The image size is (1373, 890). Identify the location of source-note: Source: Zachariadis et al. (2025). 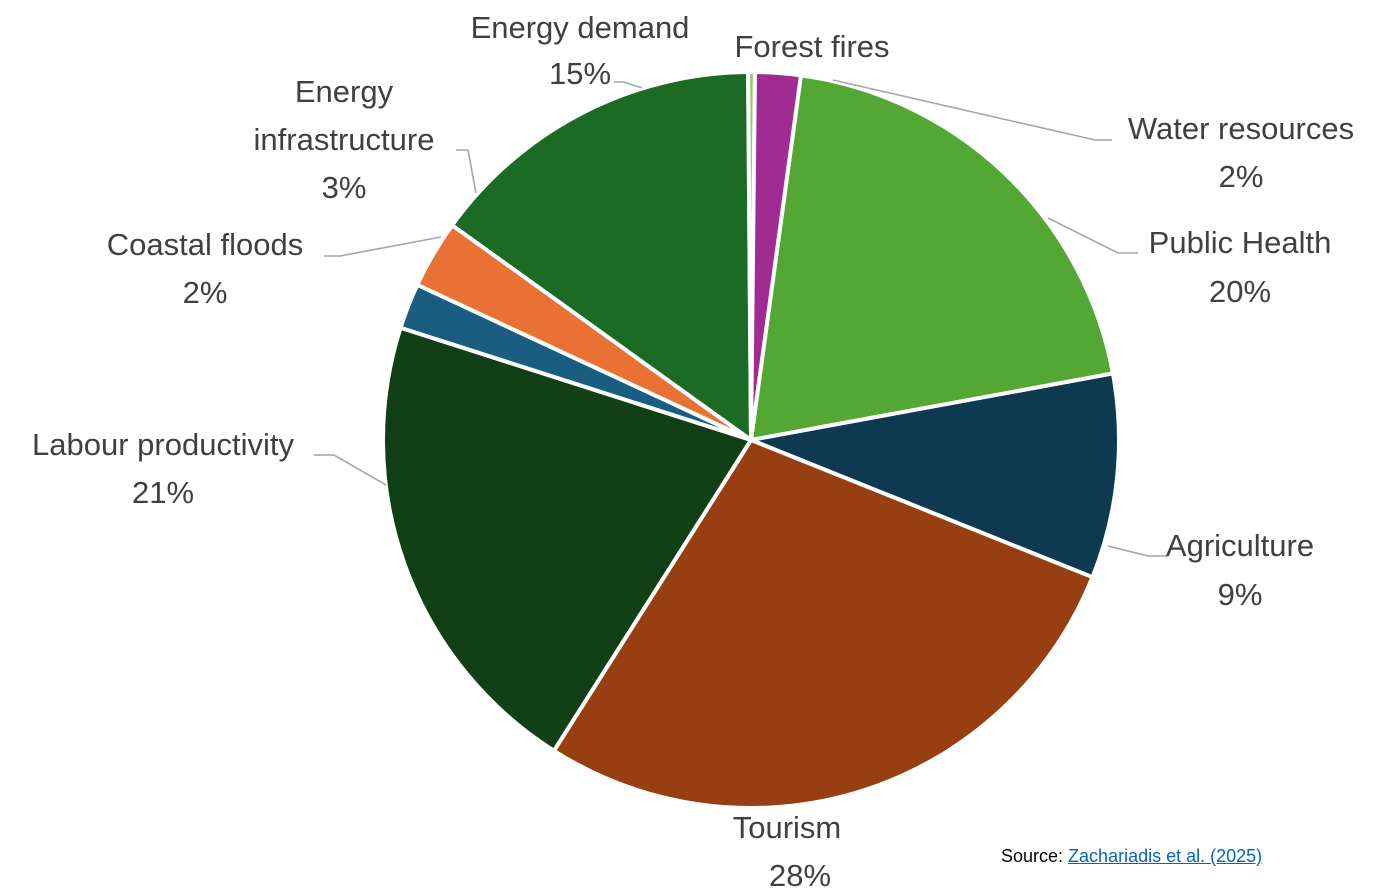
(1131, 856).